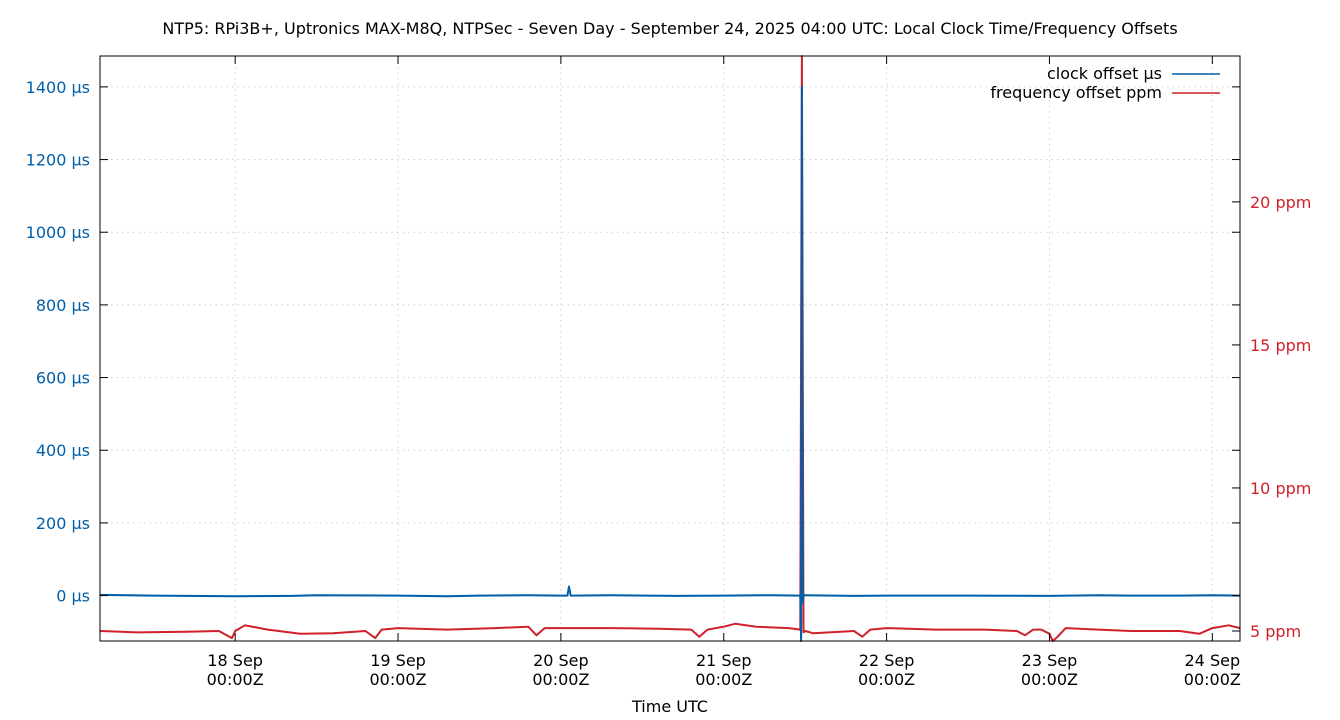 The image size is (1340, 720). What do you see at coordinates (669, 706) in the screenshot?
I see `x-axis-label: Time UTC` at bounding box center [669, 706].